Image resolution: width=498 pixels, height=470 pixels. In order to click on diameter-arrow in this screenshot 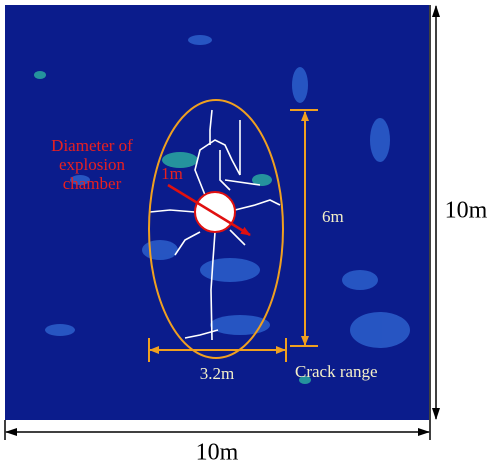, I will do `click(209, 210)`.